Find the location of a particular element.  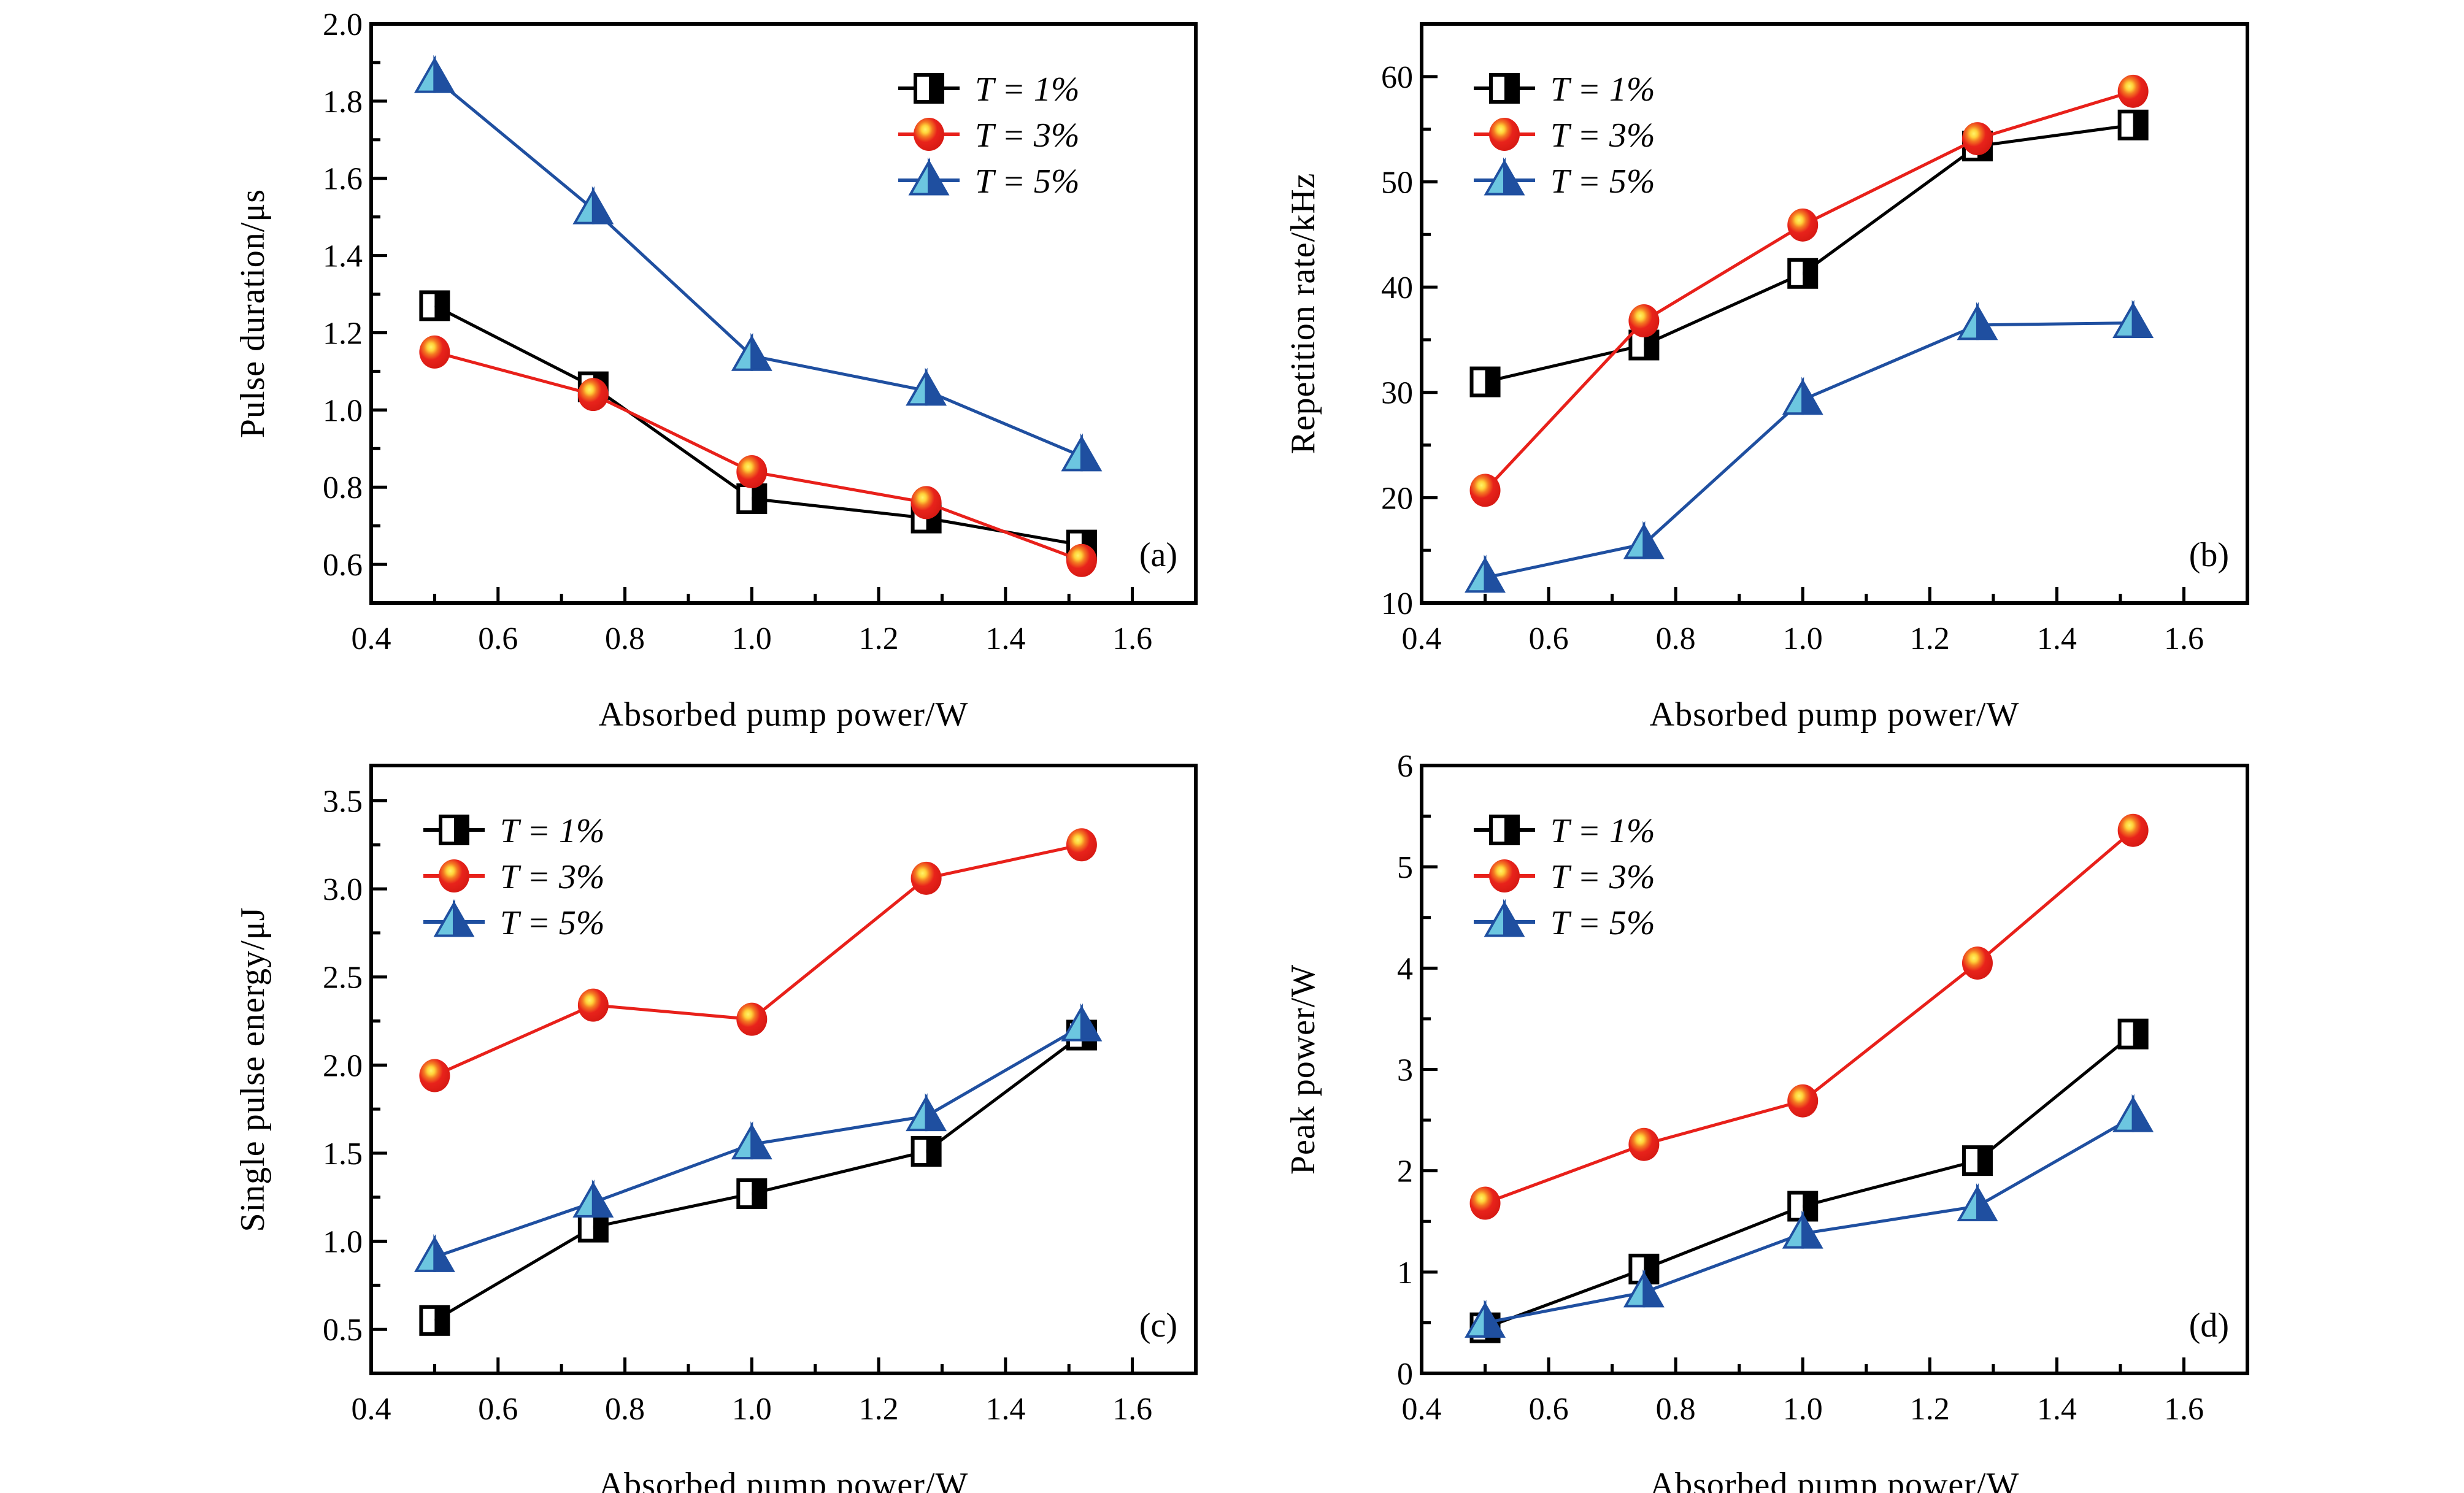

y-tick-label: 1.0 is located at coordinates (343, 1242).